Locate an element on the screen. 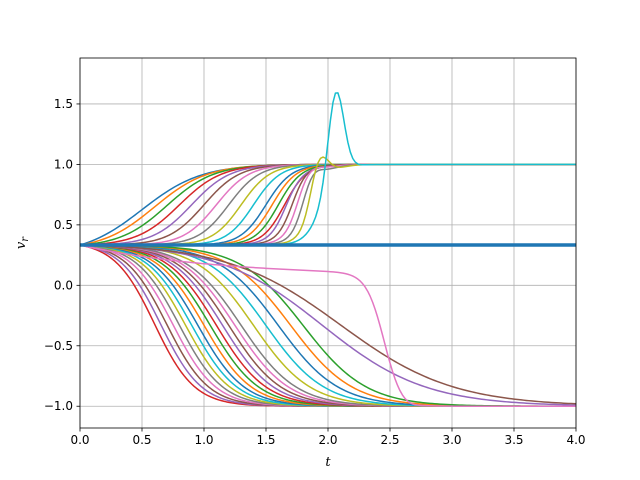  x-tick-label: 4.0 is located at coordinates (575, 440).